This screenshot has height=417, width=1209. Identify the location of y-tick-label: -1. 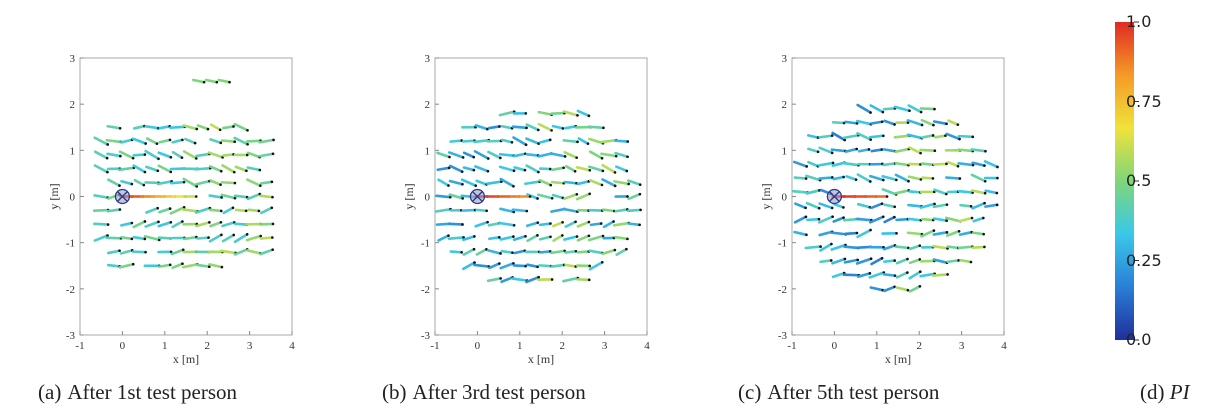
(425, 244).